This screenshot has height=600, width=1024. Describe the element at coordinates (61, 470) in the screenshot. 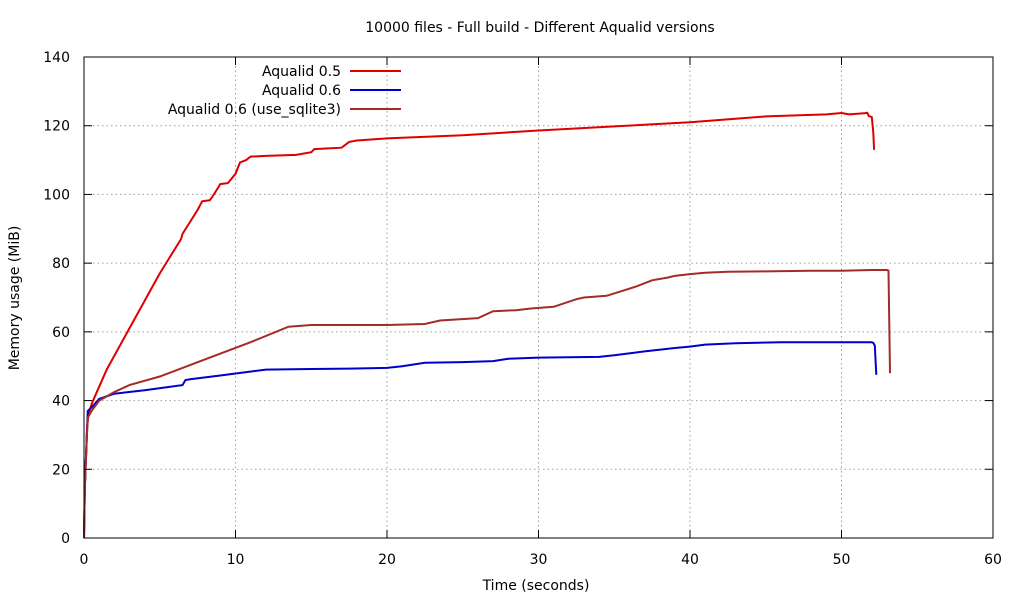

I see `y-tick-label: 20` at that location.